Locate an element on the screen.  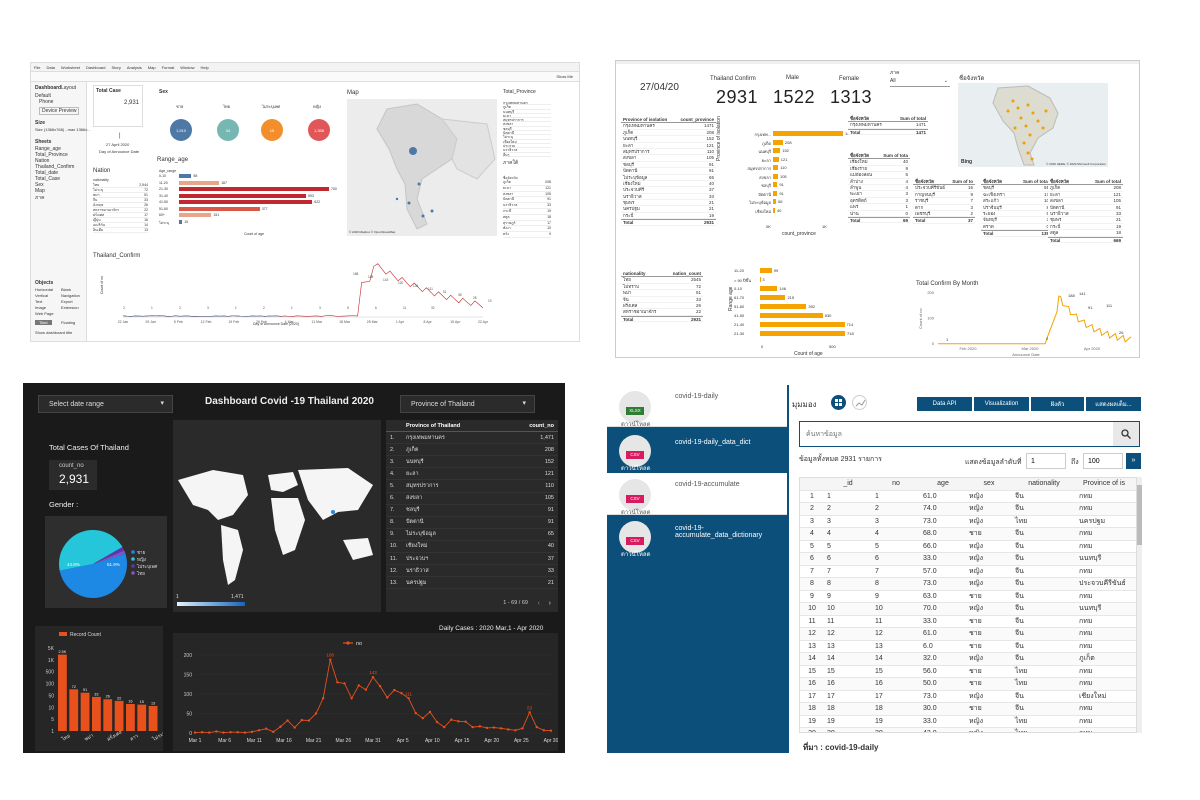
menu-map: Map is located at coordinates (152, 67).